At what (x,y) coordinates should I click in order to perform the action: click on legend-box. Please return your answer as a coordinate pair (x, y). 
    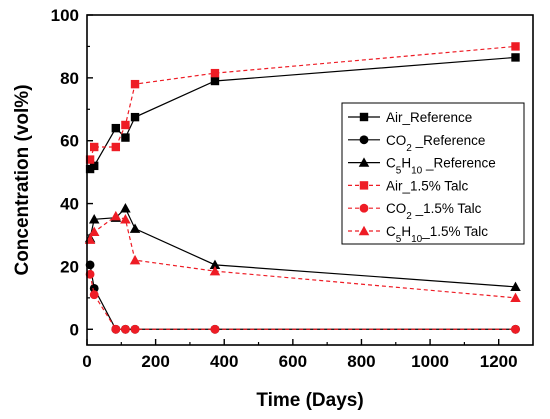
    Looking at the image, I should click on (433, 173).